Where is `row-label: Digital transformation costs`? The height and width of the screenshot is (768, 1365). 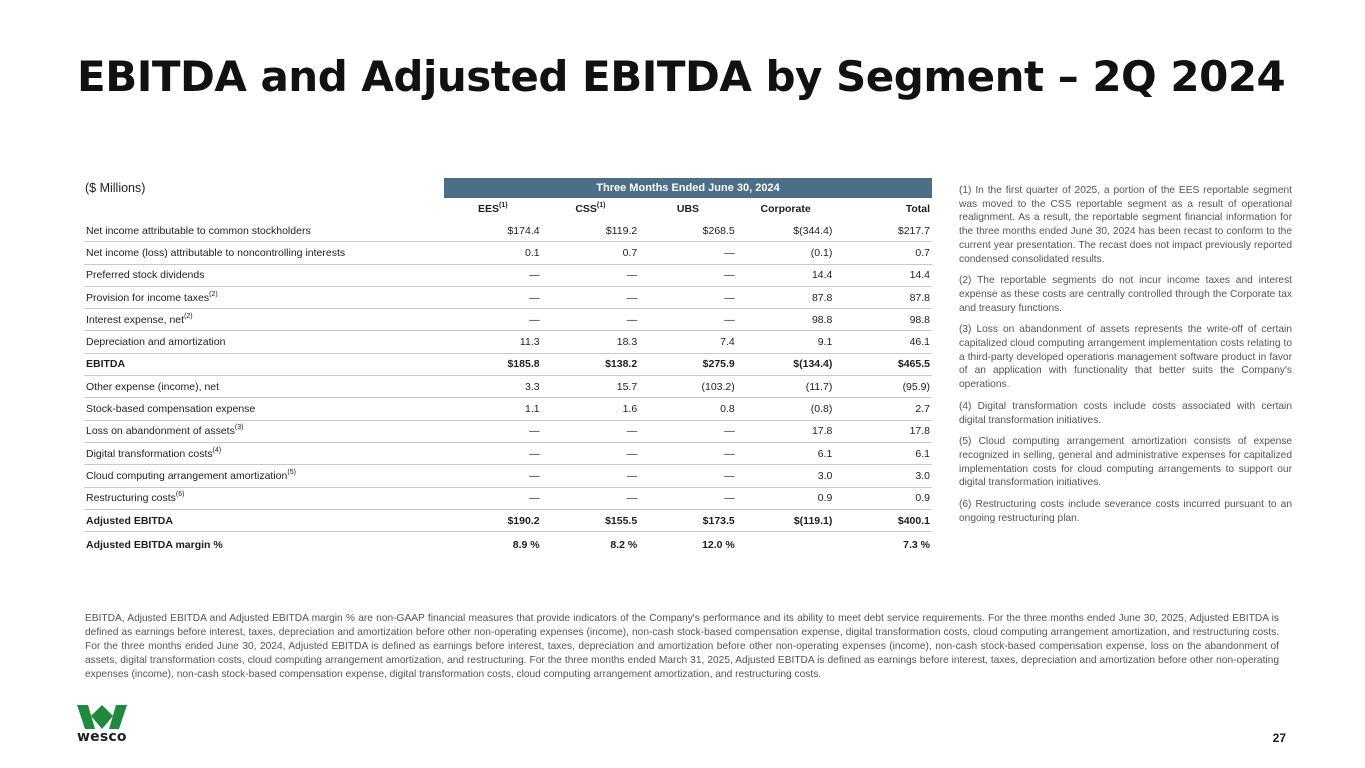 row-label: Digital transformation costs is located at coordinates (149, 453).